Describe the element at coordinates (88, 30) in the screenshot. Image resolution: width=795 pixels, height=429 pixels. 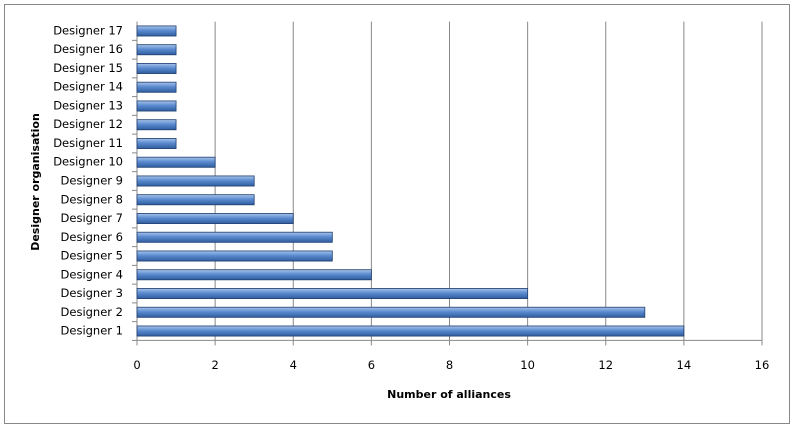
I see `y-tick-label: Designer 17` at that location.